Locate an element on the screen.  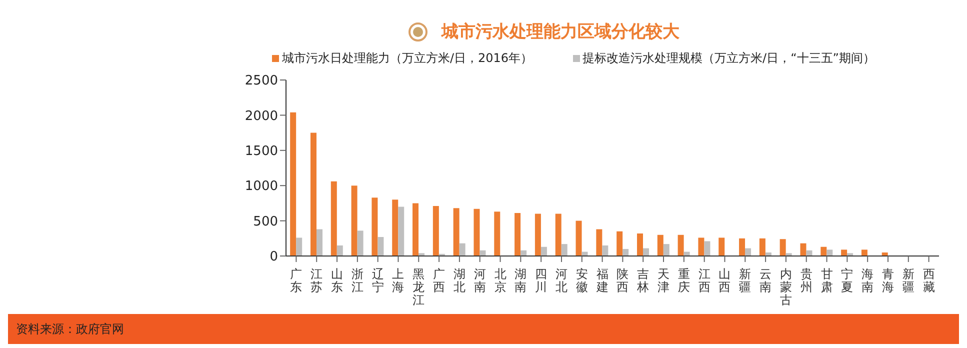
x-tick-label: 北京 is located at coordinates (500, 280).